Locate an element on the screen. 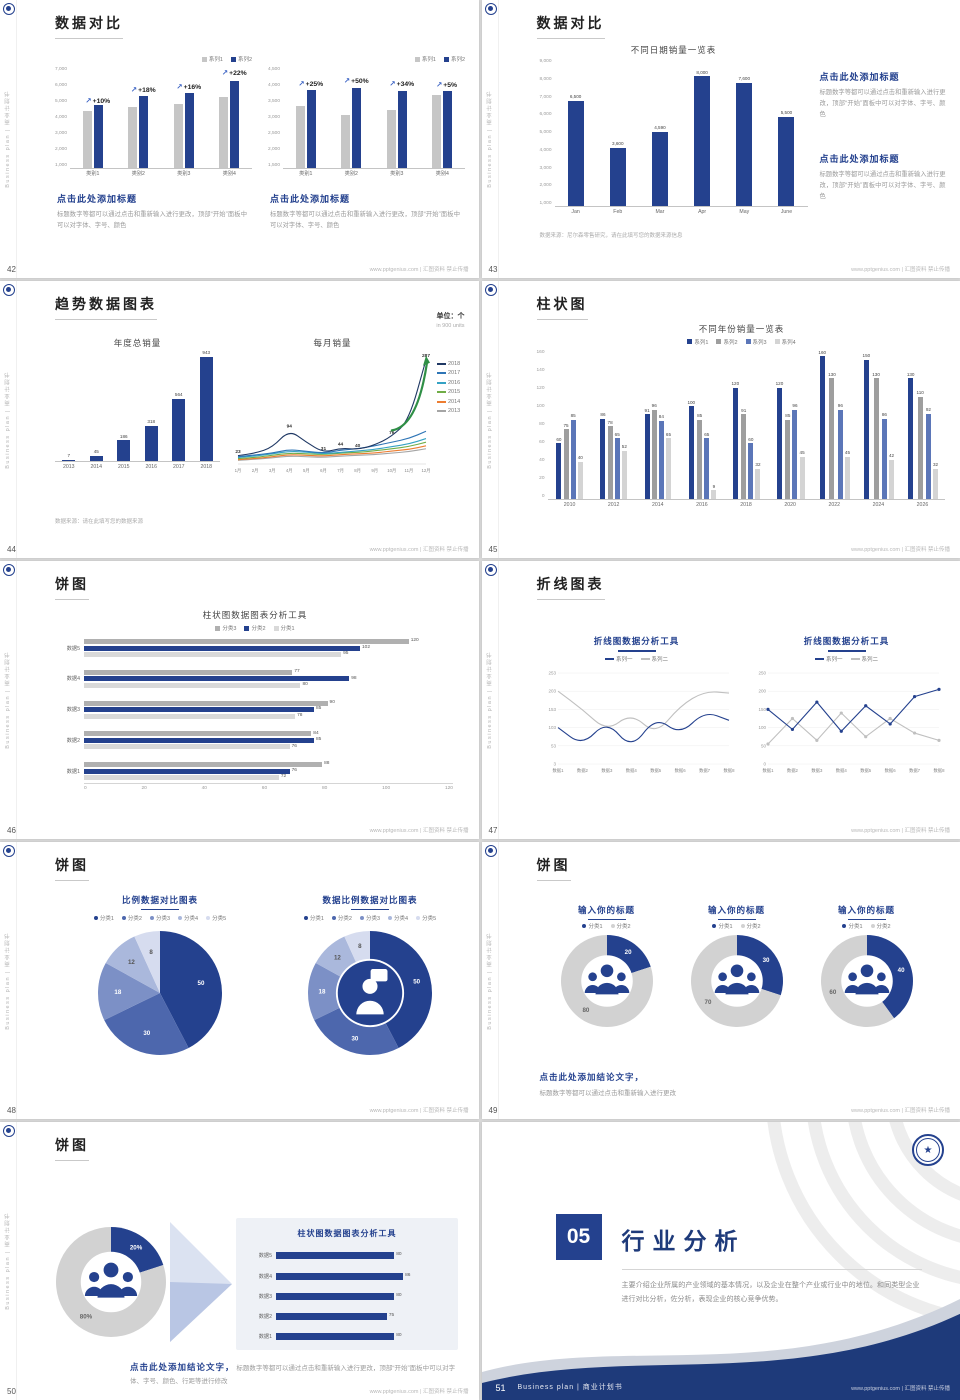 Image resolution: width=960 pixels, height=1400 pixels. bar-wrap: 91 is located at coordinates (647, 425).